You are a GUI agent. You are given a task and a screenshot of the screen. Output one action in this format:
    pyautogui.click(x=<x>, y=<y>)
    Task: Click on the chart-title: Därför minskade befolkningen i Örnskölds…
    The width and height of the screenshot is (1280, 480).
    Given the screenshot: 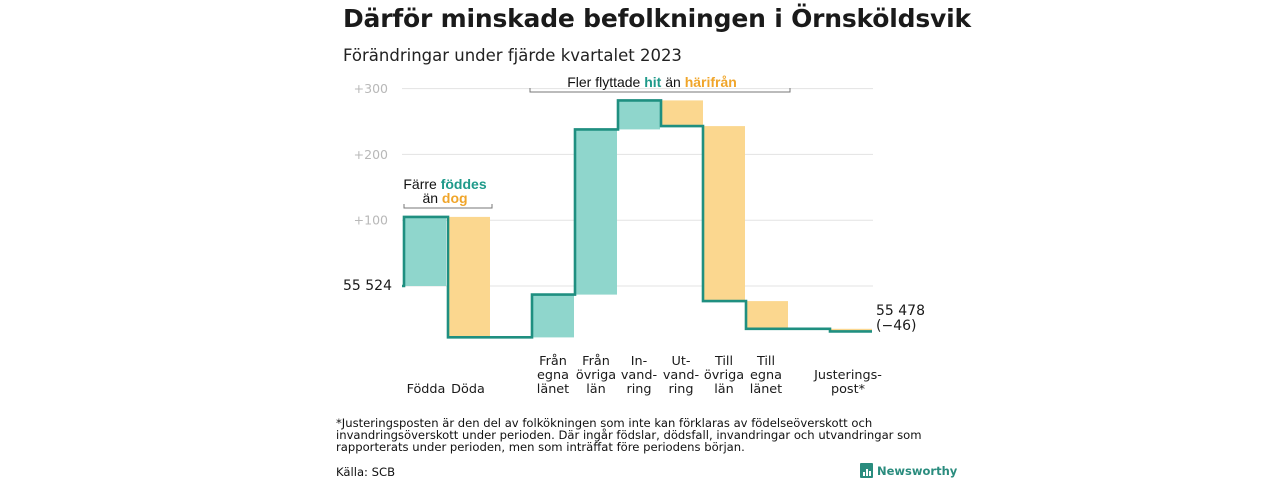 What is the action you would take?
    pyautogui.click(x=657, y=18)
    